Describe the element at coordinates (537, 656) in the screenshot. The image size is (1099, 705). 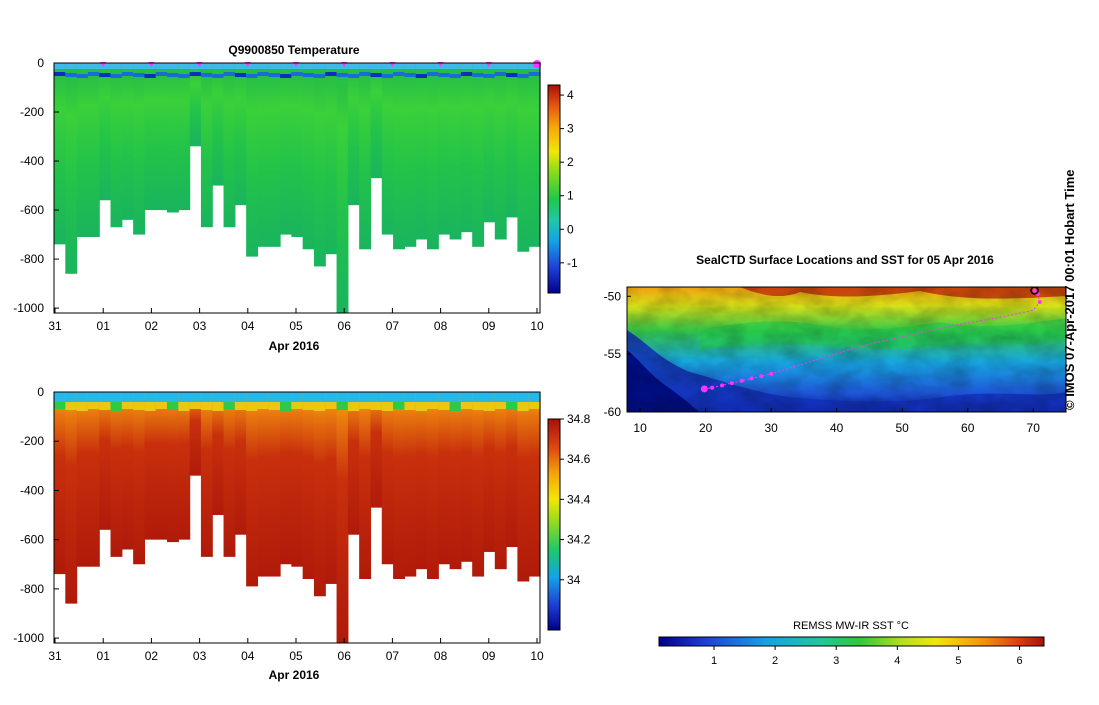
I see `x-tick-label: 10` at that location.